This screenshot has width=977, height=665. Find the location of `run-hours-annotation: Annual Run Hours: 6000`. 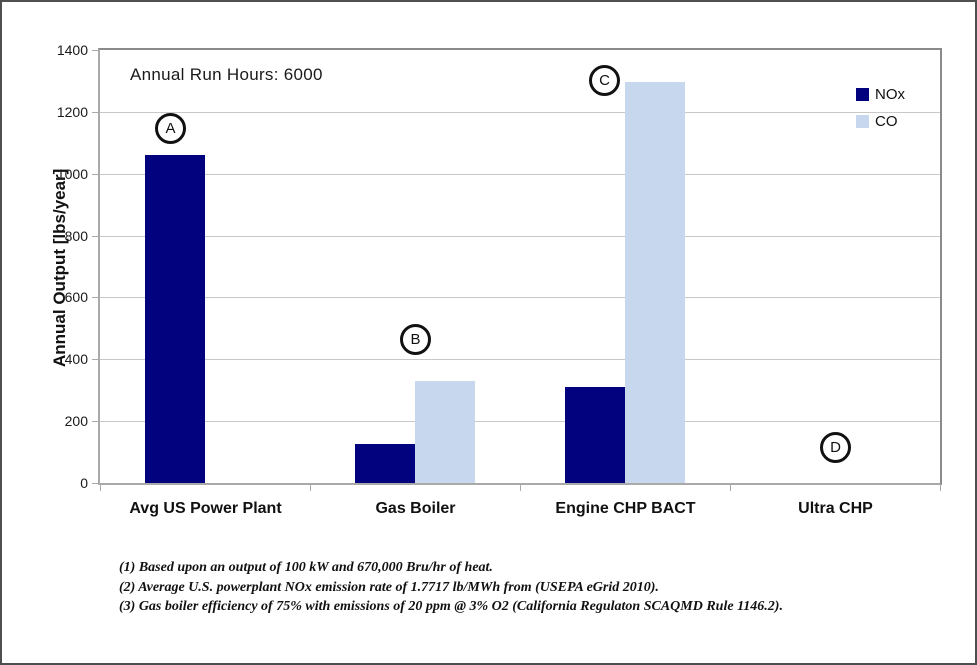

run-hours-annotation: Annual Run Hours: 6000 is located at coordinates (226, 74).